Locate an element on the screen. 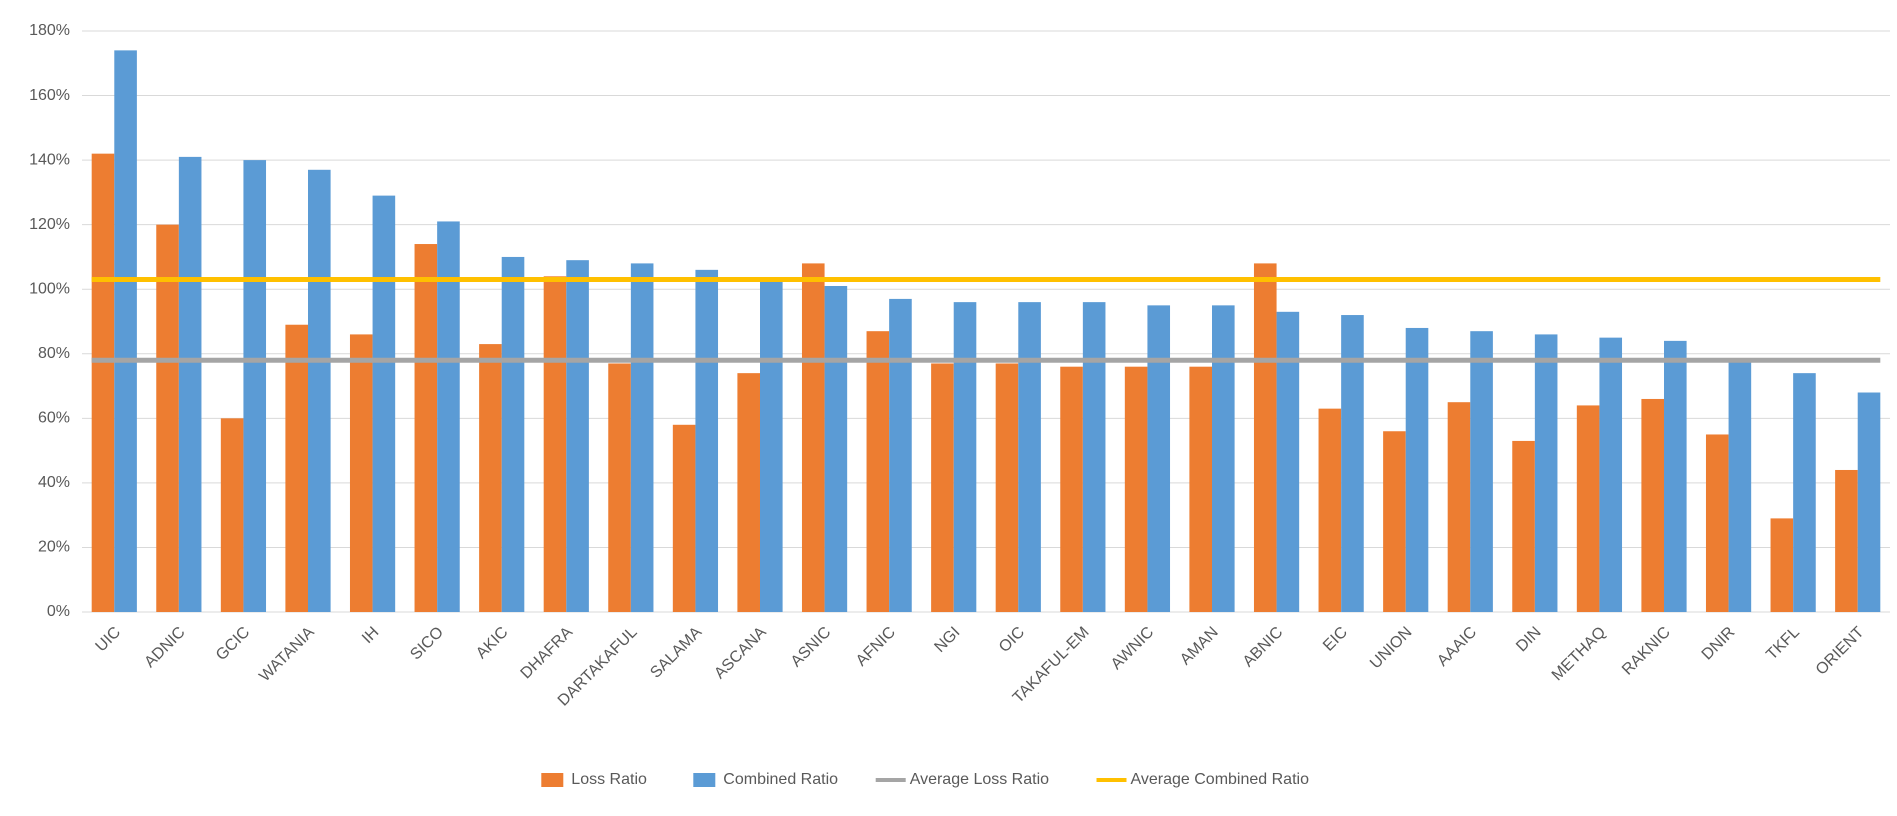 The height and width of the screenshot is (816, 1897). y-tick-label: 40% is located at coordinates (54, 482).